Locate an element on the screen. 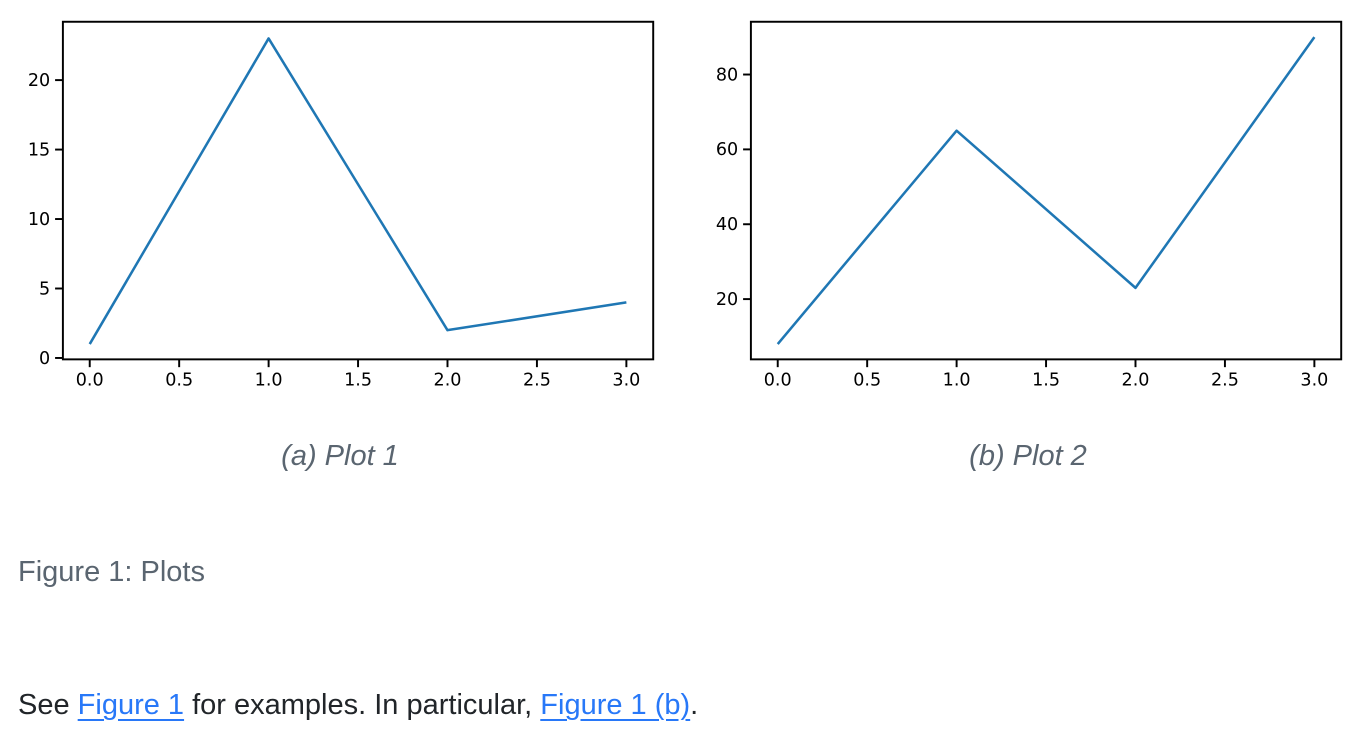 The height and width of the screenshot is (754, 1368). paragraph-text: for examples. In particular, is located at coordinates (362, 704).